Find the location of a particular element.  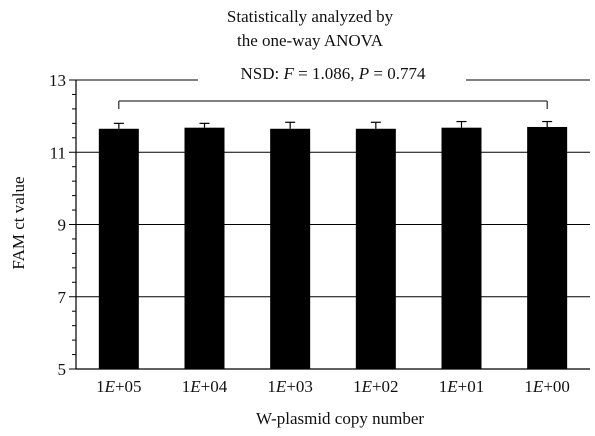

y-tick-label: 7 is located at coordinates (62, 297).